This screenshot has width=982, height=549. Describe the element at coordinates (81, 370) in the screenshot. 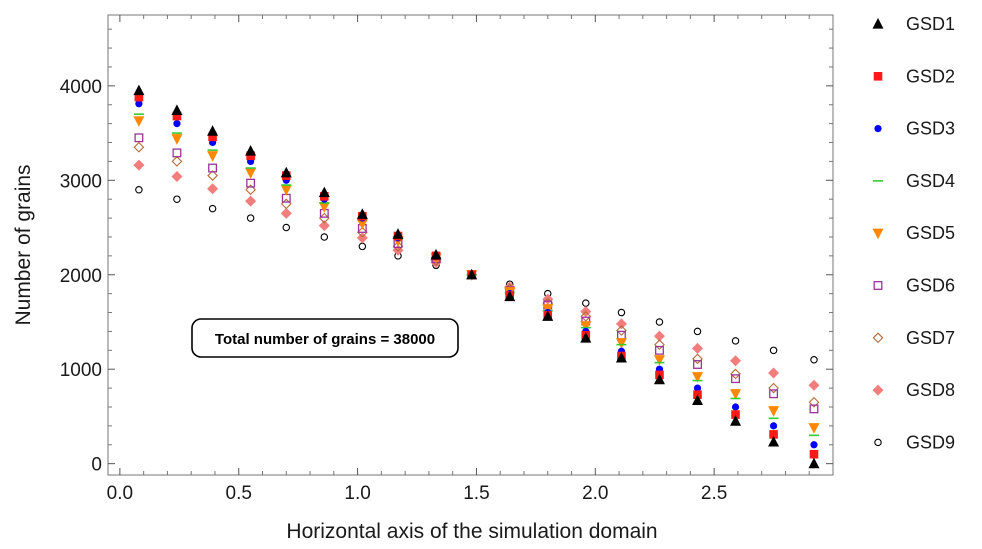

I see `y-tick-label: 1000` at that location.